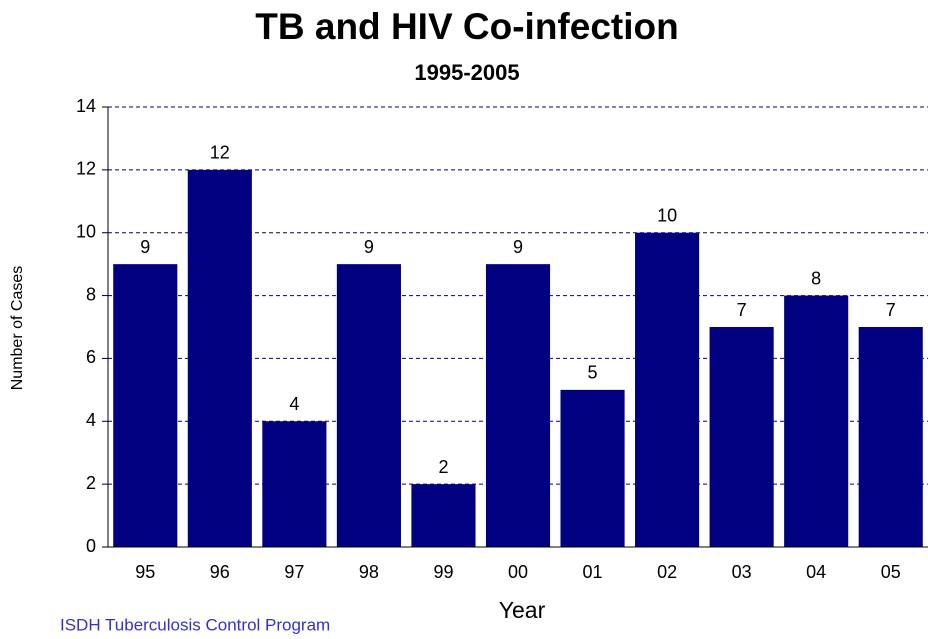 This screenshot has width=928, height=639. What do you see at coordinates (593, 373) in the screenshot?
I see `value-label: 5` at bounding box center [593, 373].